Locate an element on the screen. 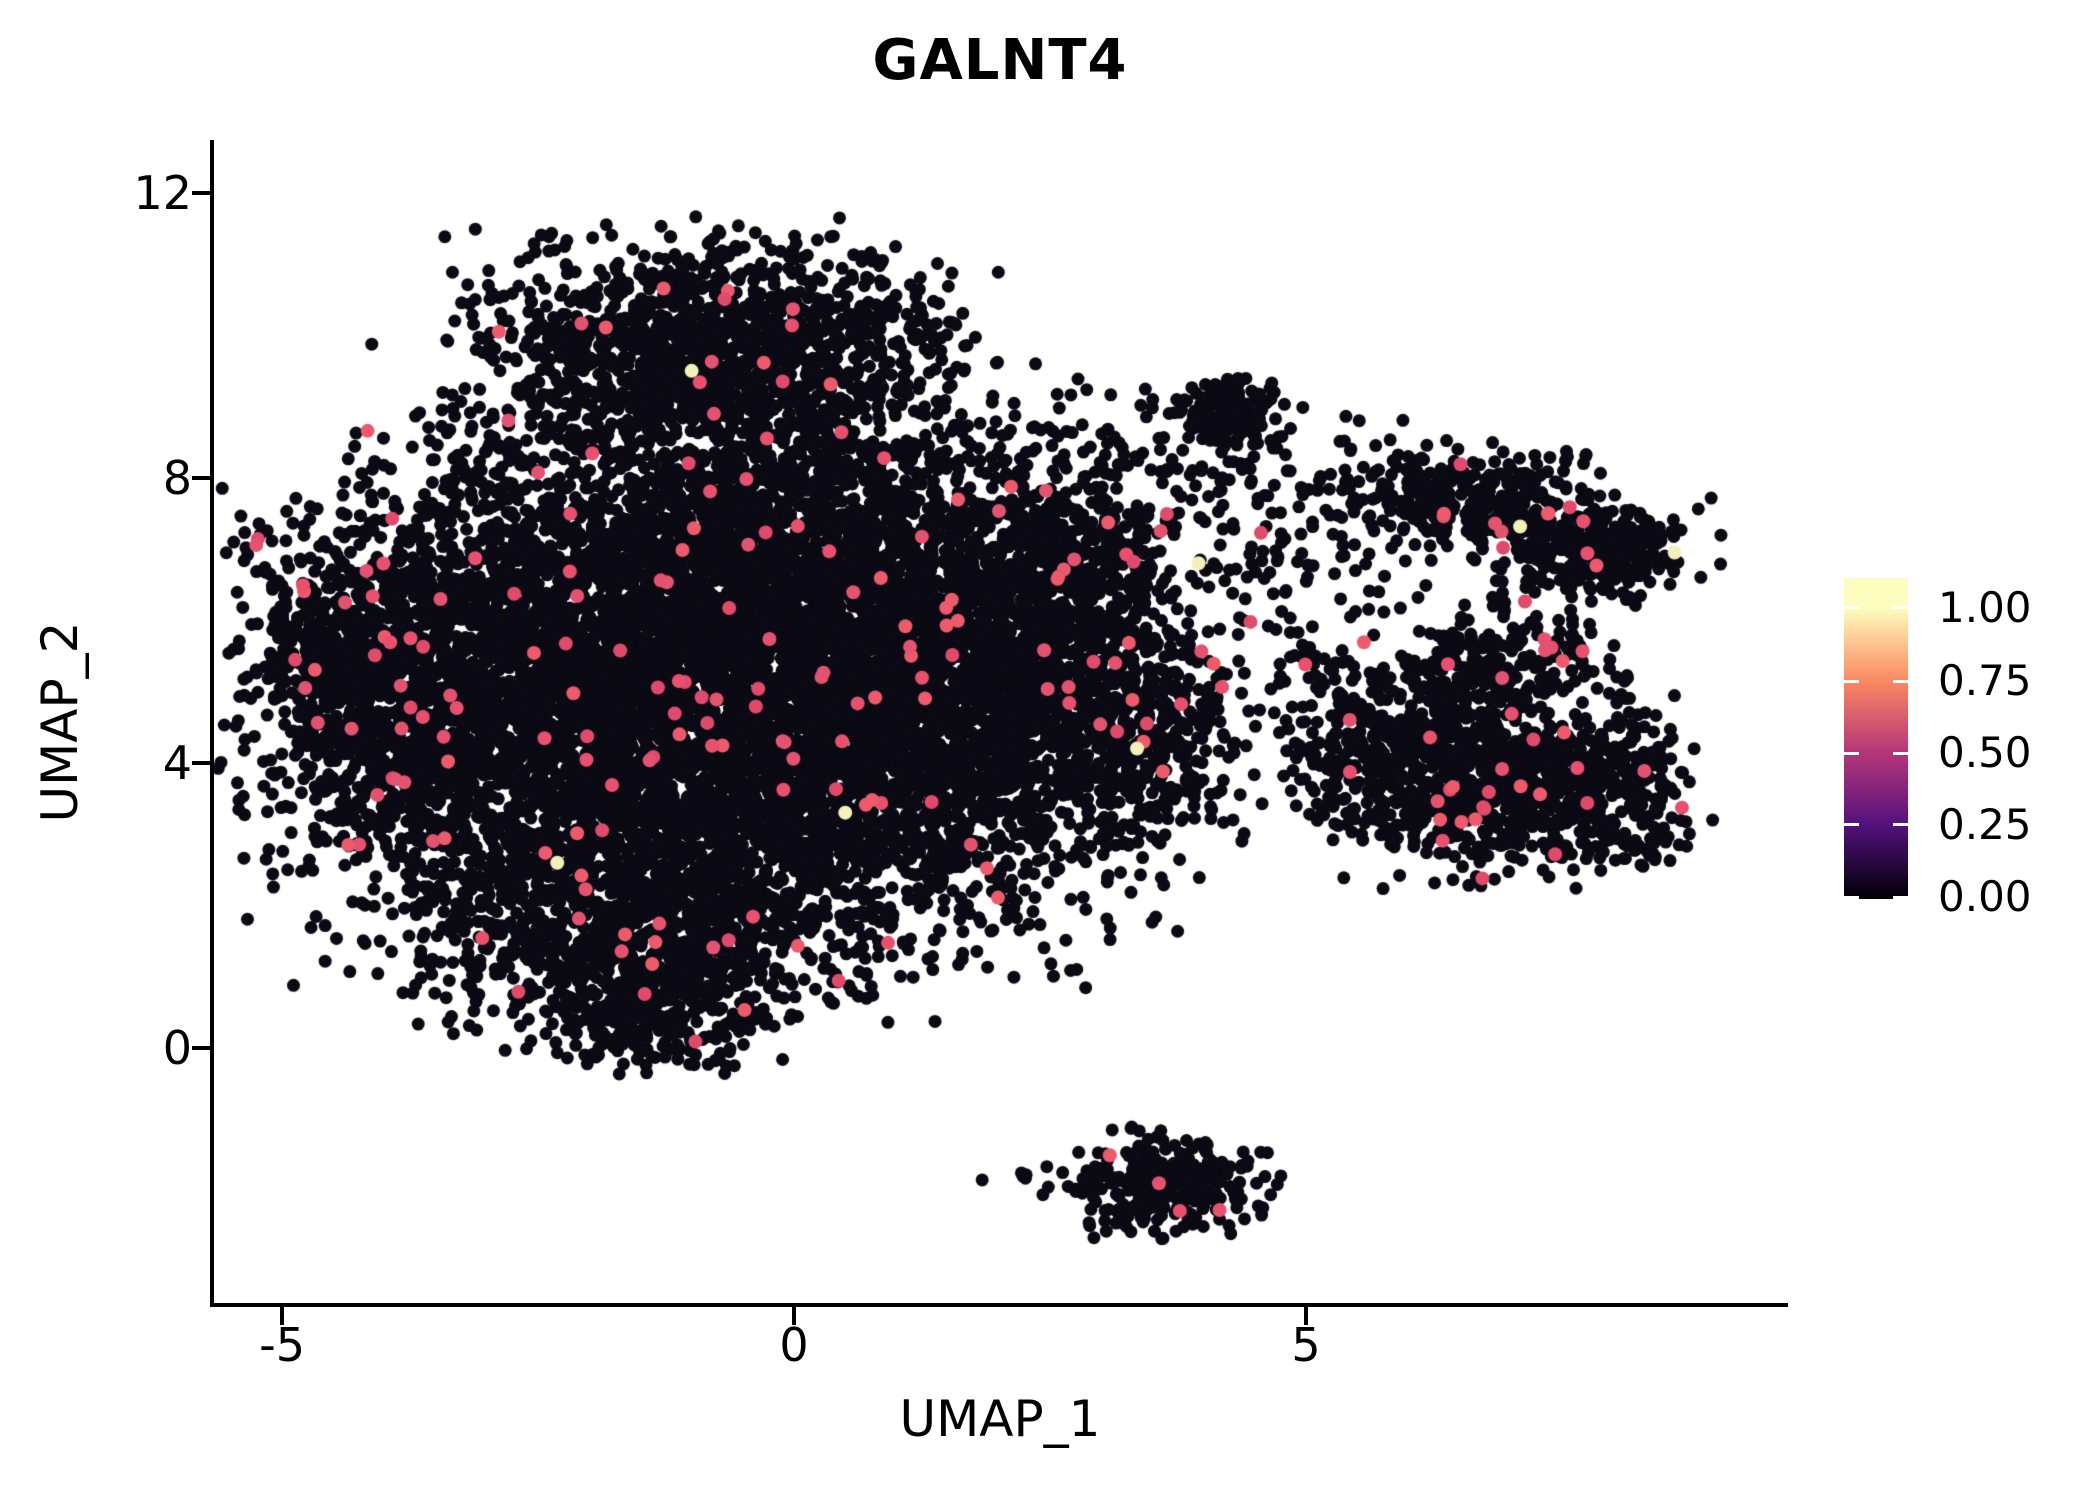 The image size is (2100, 1500). legend-tick-label: 0.25 is located at coordinates (1985, 824).